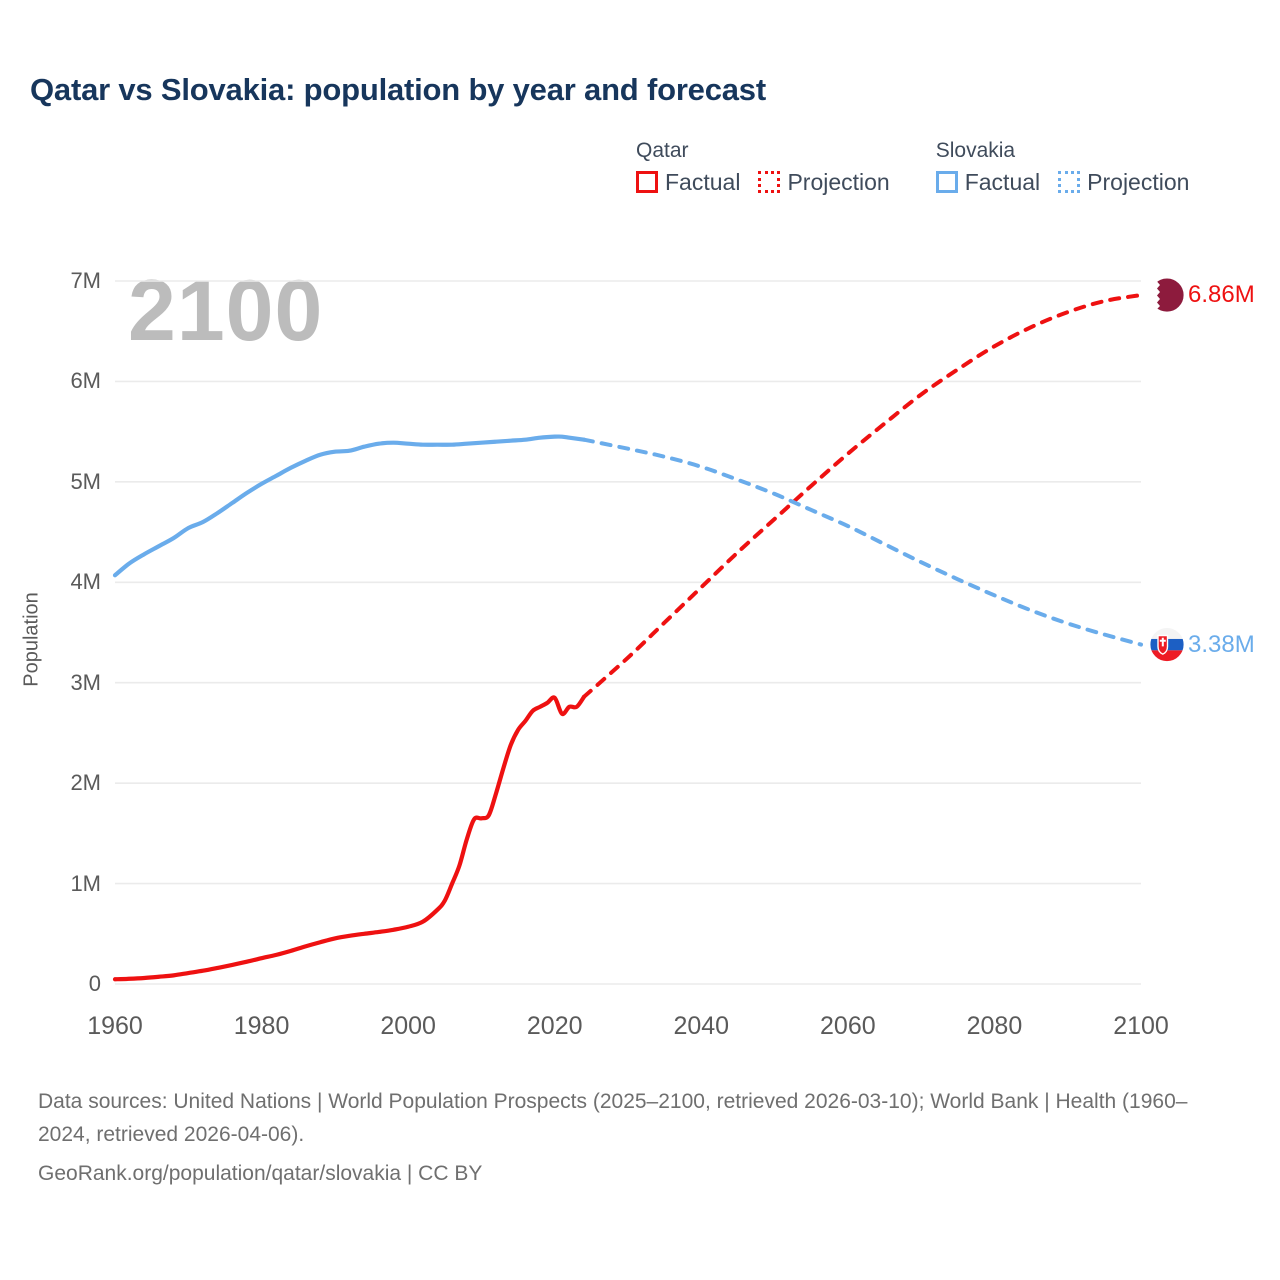 The image size is (1280, 1280). What do you see at coordinates (85, 280) in the screenshot?
I see `y-tick-label: 7M` at bounding box center [85, 280].